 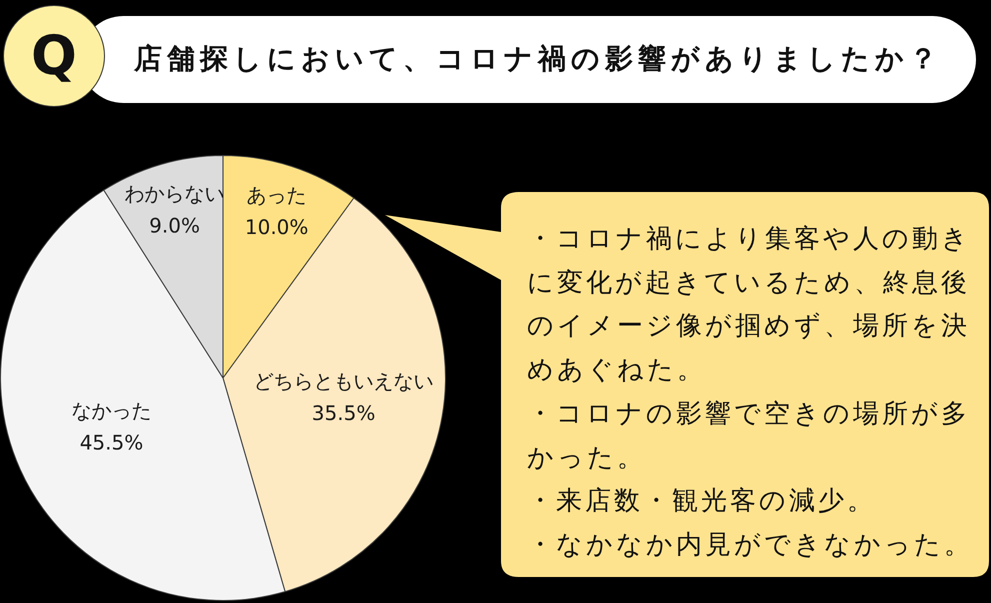 I want to click on text: 店舗探しにおいて、コロナ禍の影響がありましたか？, so click(x=538, y=59).